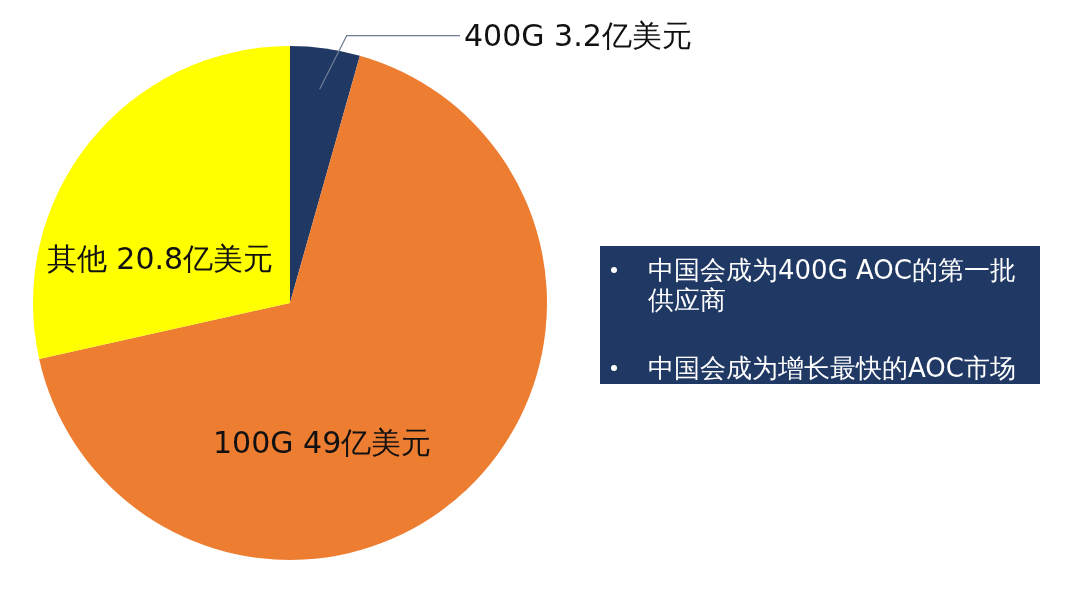 Image resolution: width=1080 pixels, height=608 pixels. What do you see at coordinates (578, 36) in the screenshot?
I see `slice-label: 400G 3.2亿美元` at bounding box center [578, 36].